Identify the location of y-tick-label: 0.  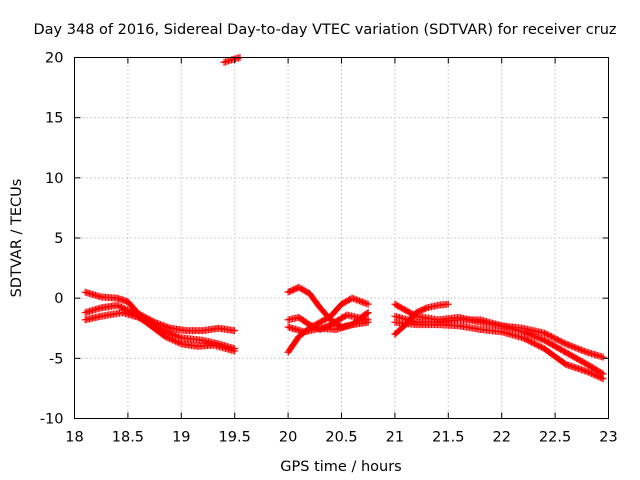
(58, 299).